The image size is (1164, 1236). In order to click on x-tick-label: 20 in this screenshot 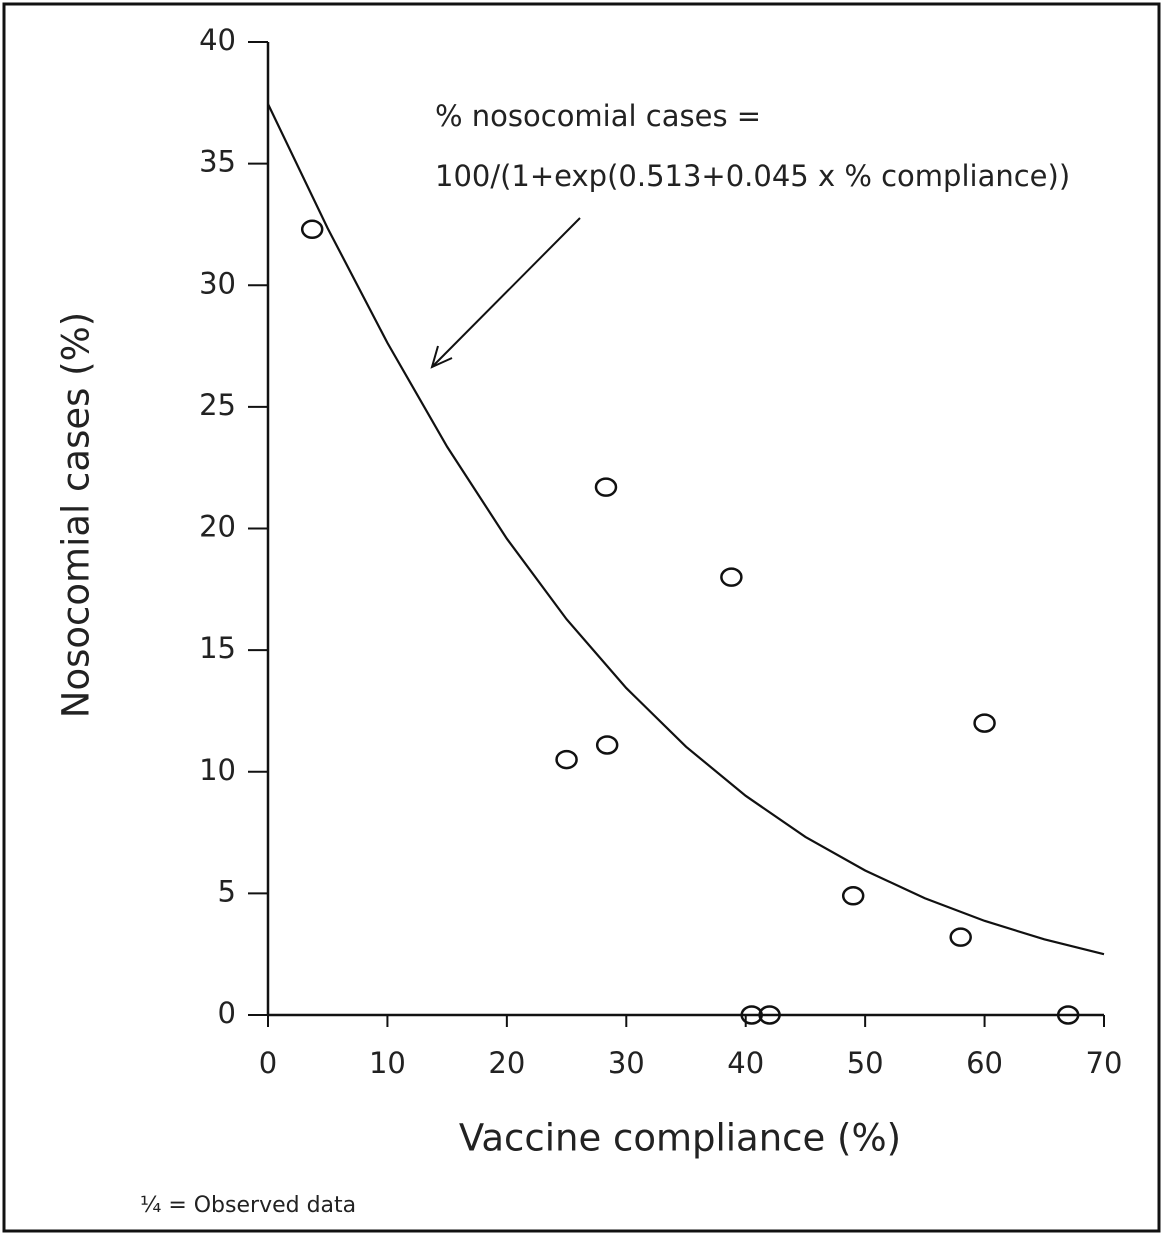, I will do `click(506, 1063)`.